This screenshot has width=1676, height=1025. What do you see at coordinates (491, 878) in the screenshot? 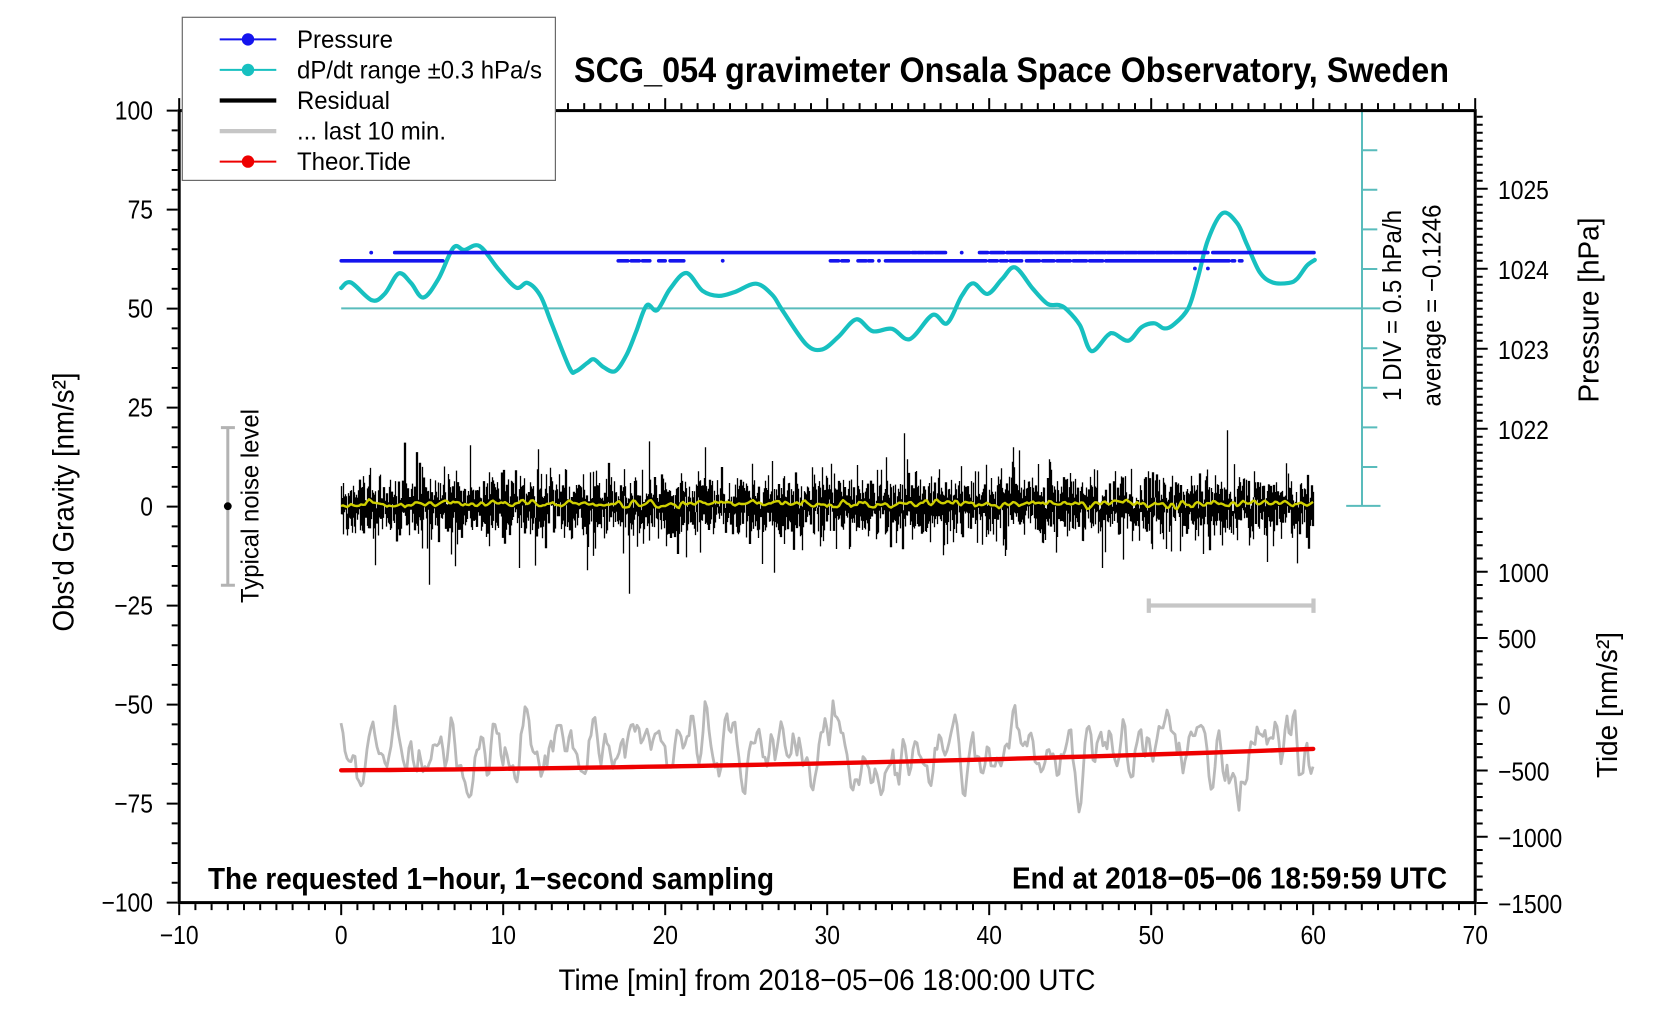
I see `svg-text:The requested 1−hour, 1−second: The requested 1−hour, 1−second sampling` at bounding box center [491, 878].